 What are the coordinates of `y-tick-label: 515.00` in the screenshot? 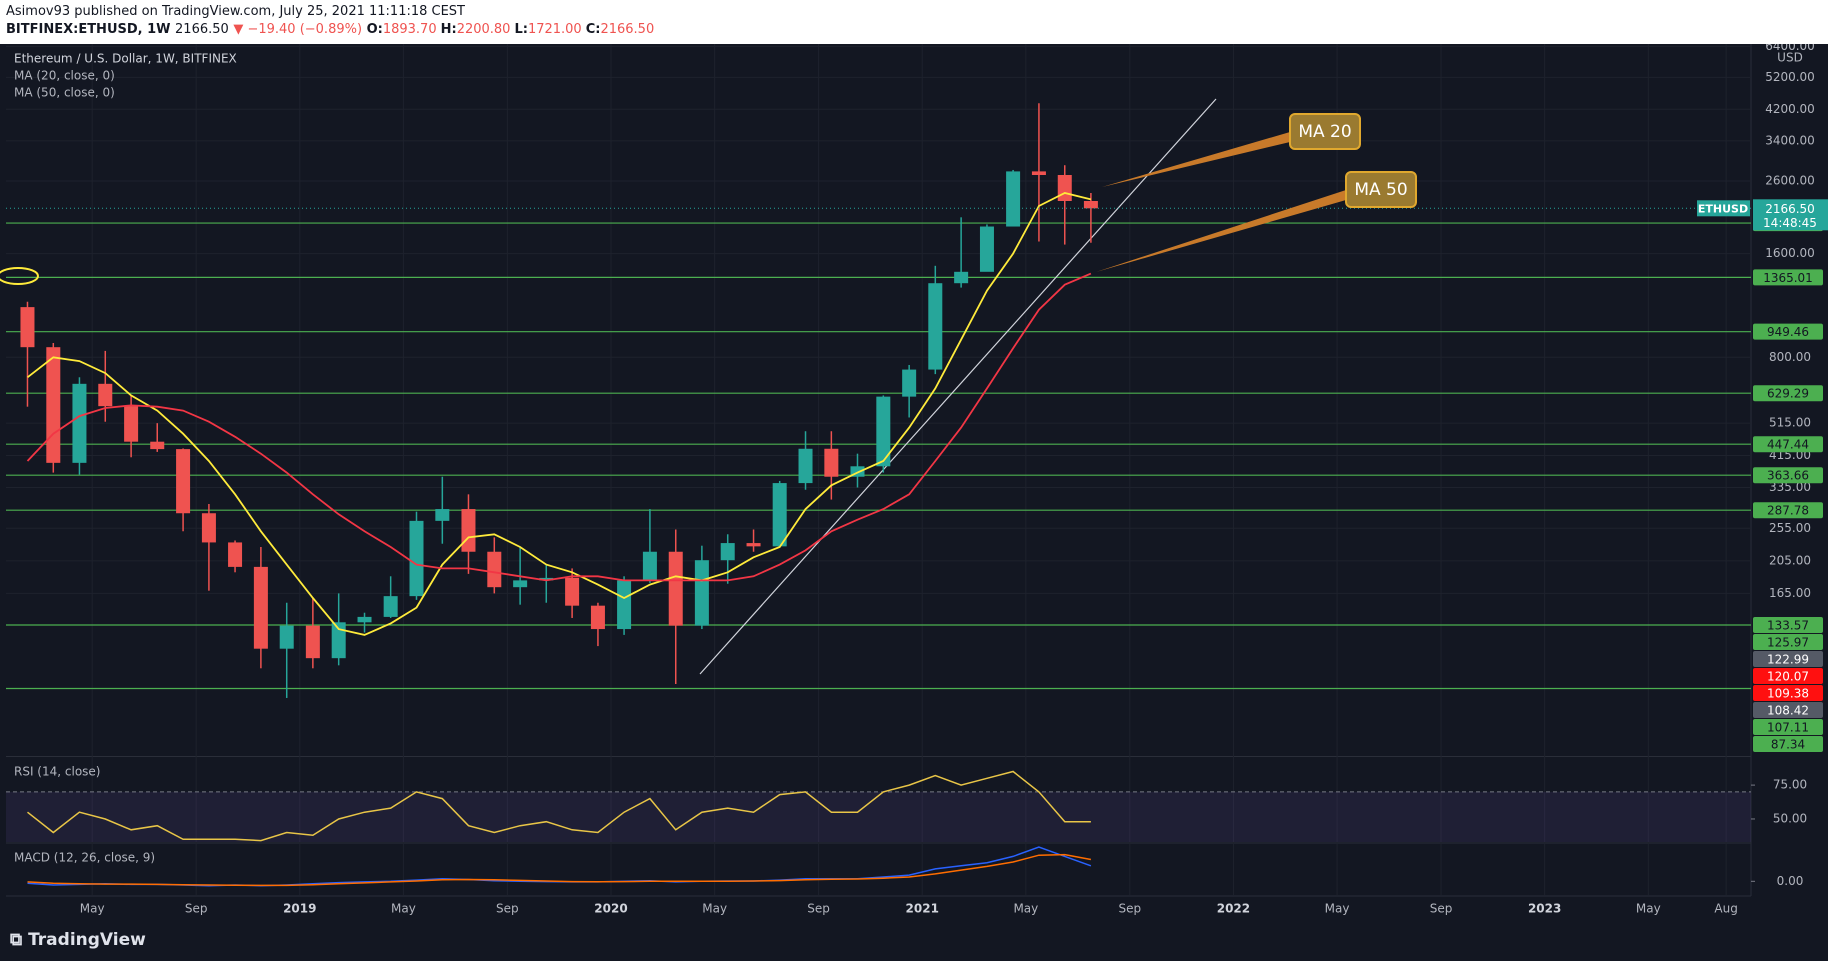 It's located at (1790, 423).